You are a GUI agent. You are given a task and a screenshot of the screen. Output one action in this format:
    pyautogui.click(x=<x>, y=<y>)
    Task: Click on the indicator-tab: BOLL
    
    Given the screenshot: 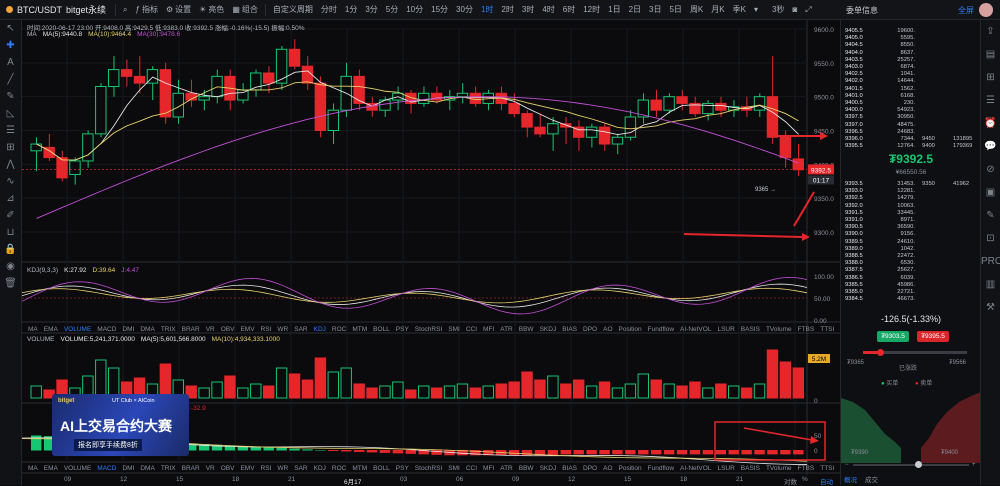 What is the action you would take?
    pyautogui.click(x=381, y=329)
    